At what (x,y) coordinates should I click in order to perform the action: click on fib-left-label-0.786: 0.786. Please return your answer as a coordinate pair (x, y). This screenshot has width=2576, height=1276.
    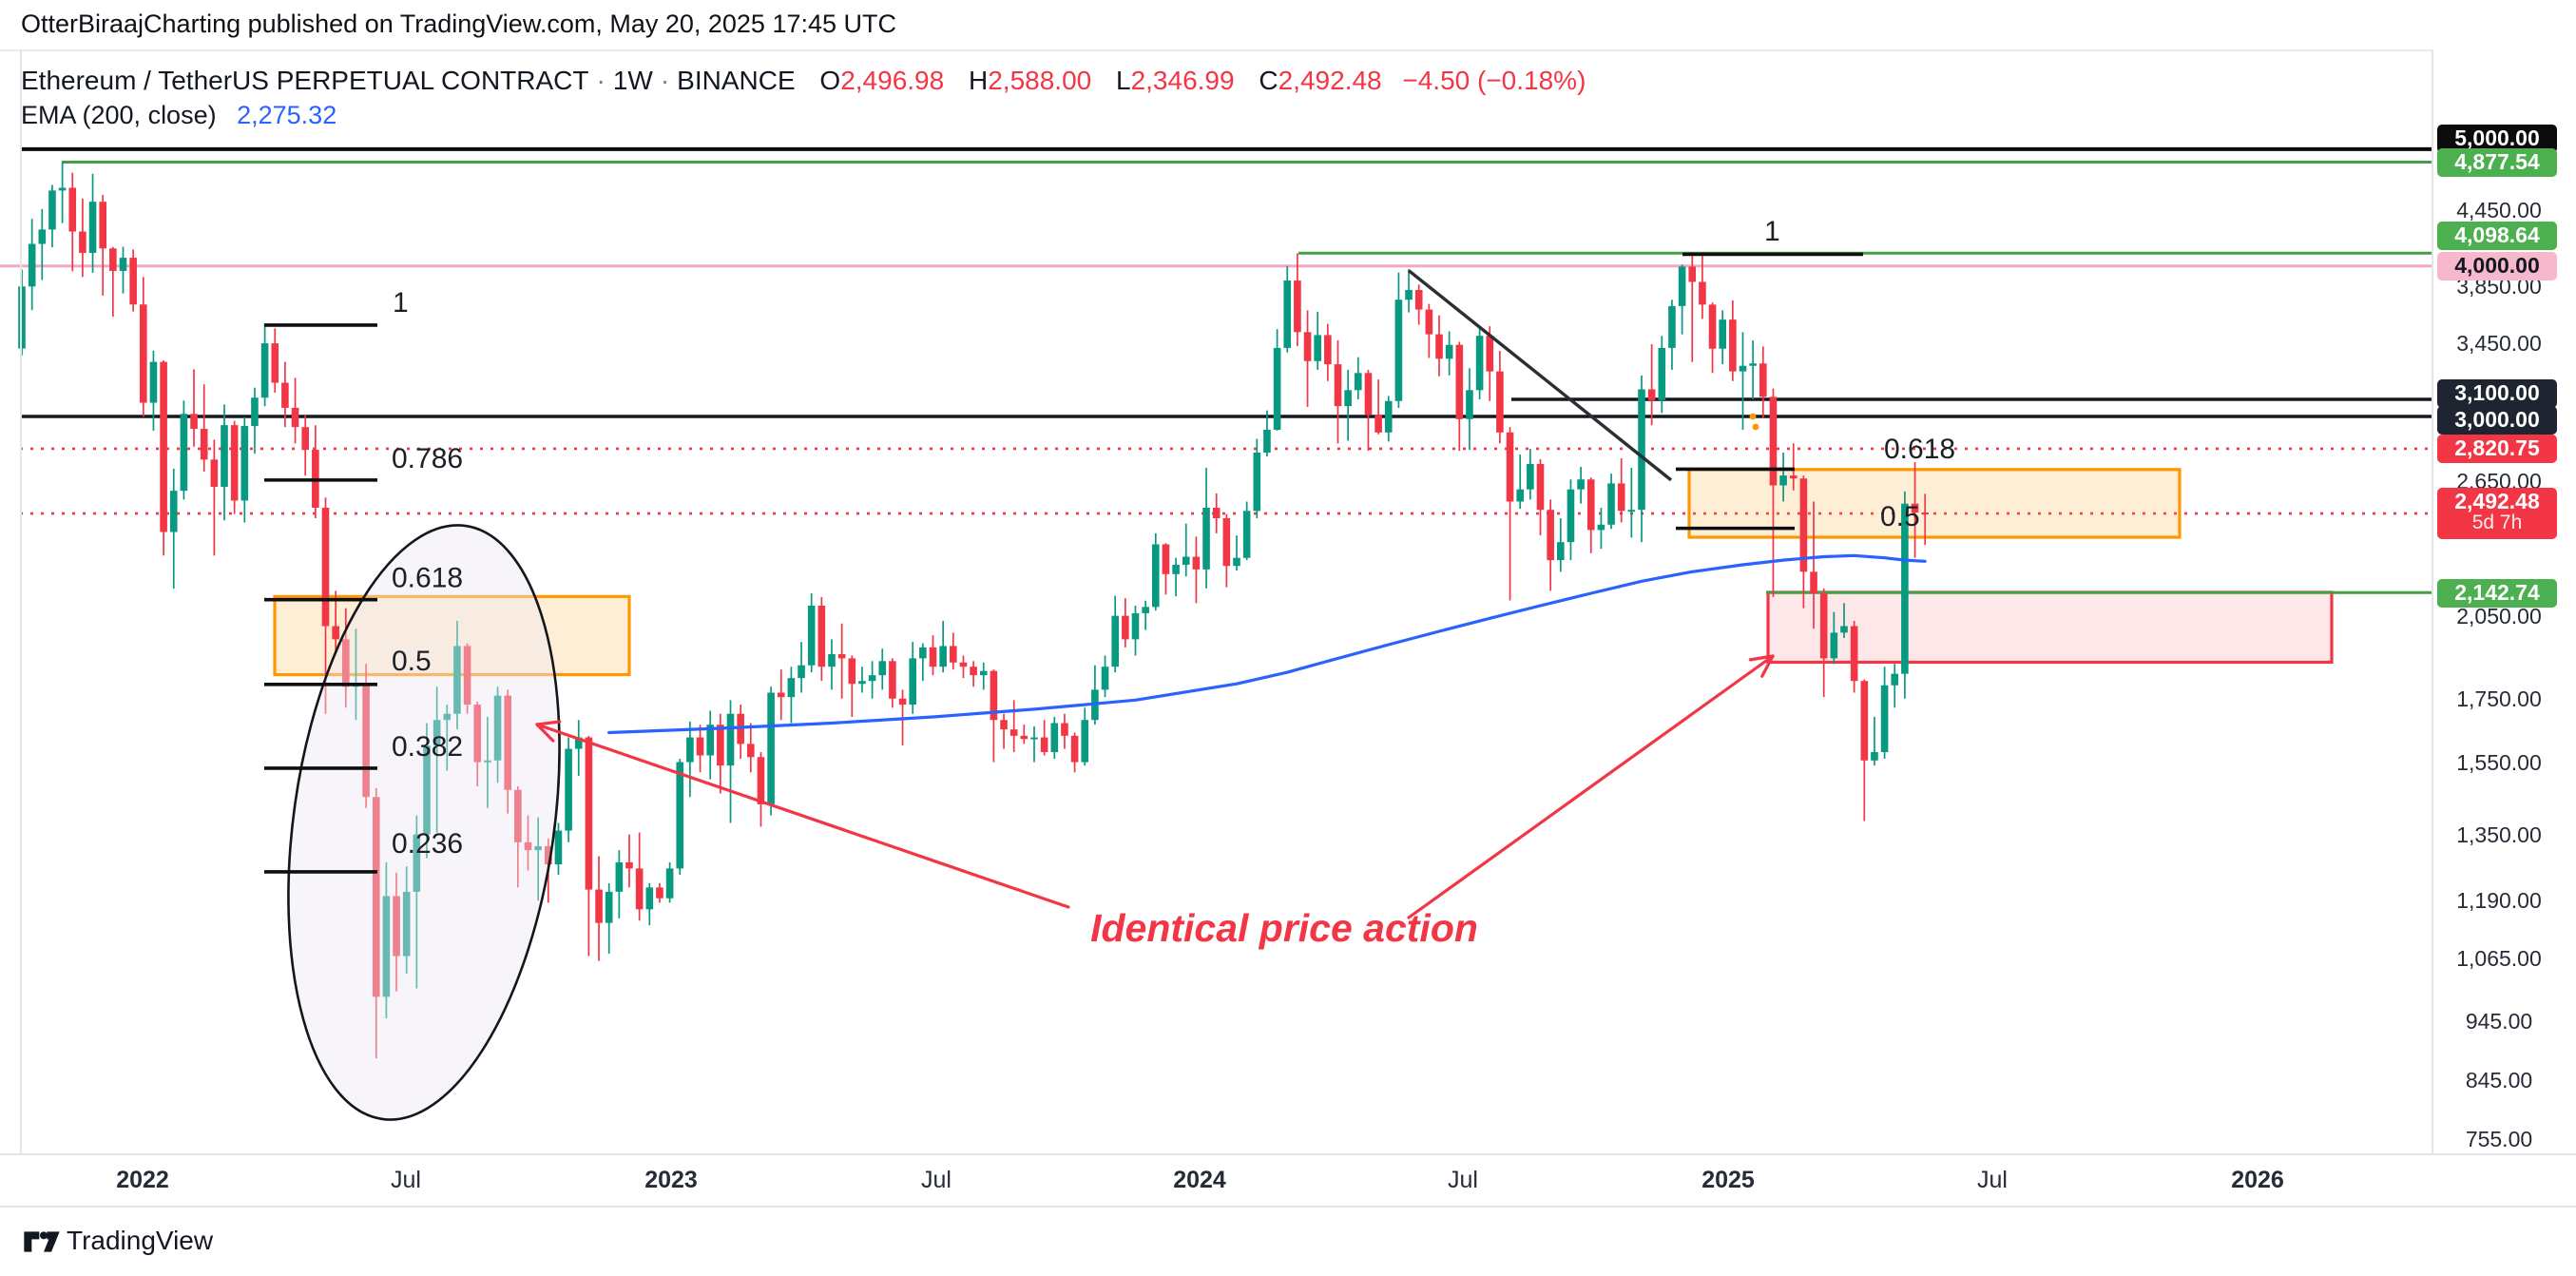
    Looking at the image, I should click on (428, 458).